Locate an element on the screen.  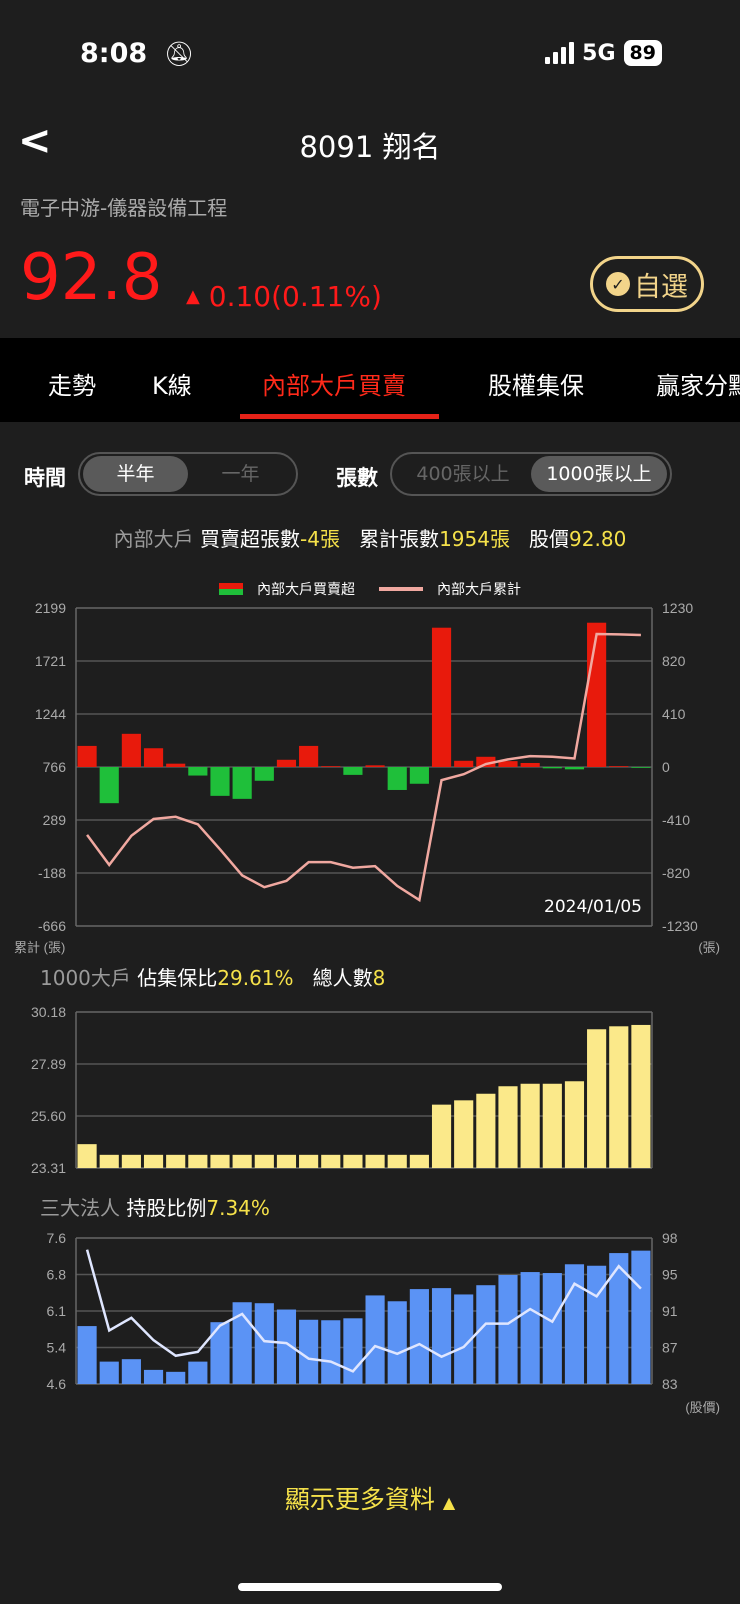
legend-label-bars: 內部大戶買賣超 is located at coordinates (306, 590).